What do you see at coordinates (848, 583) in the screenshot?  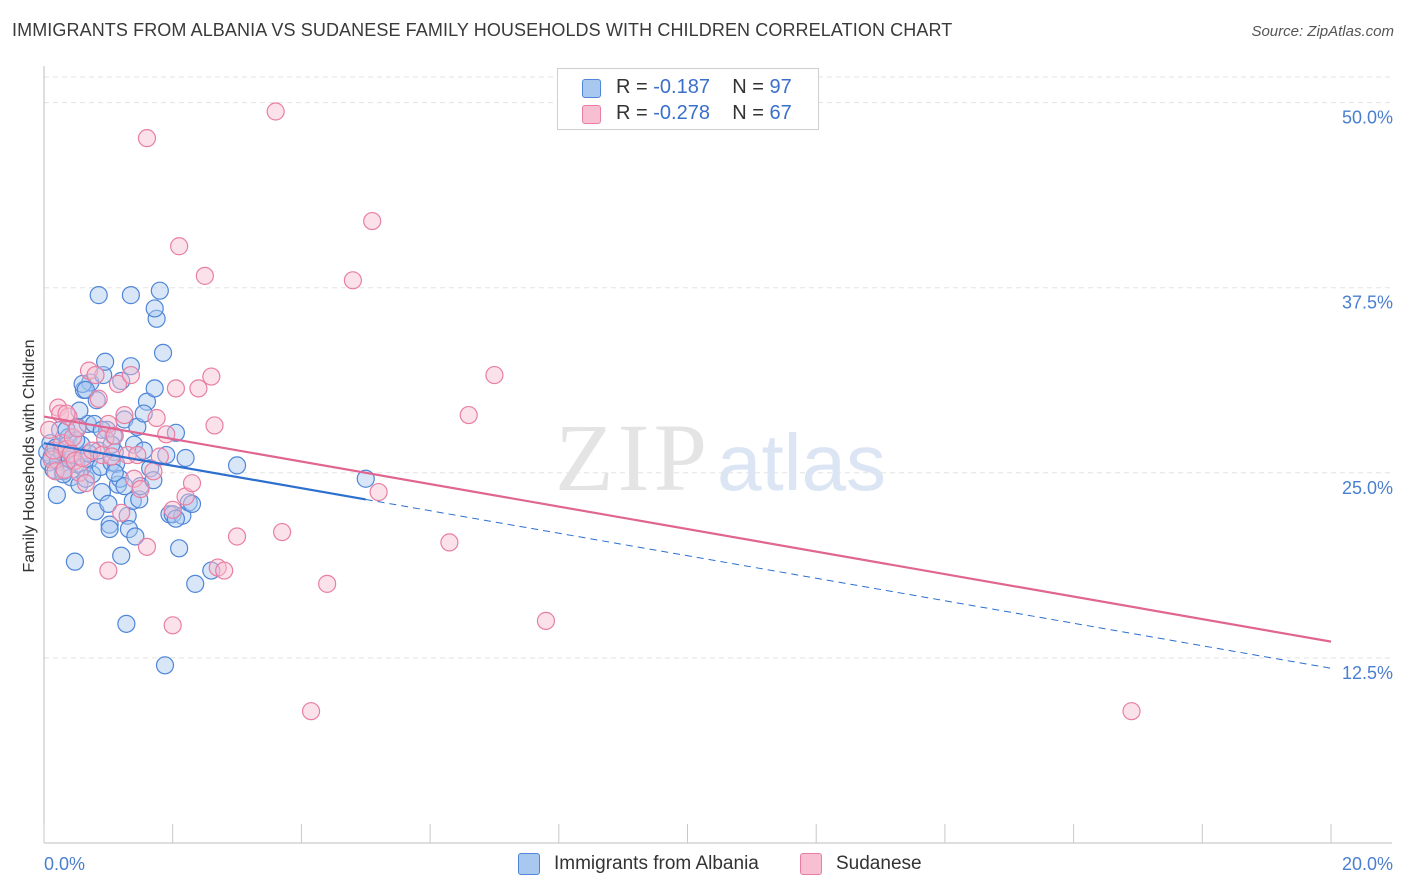 I see `albania-trend-extension` at bounding box center [848, 583].